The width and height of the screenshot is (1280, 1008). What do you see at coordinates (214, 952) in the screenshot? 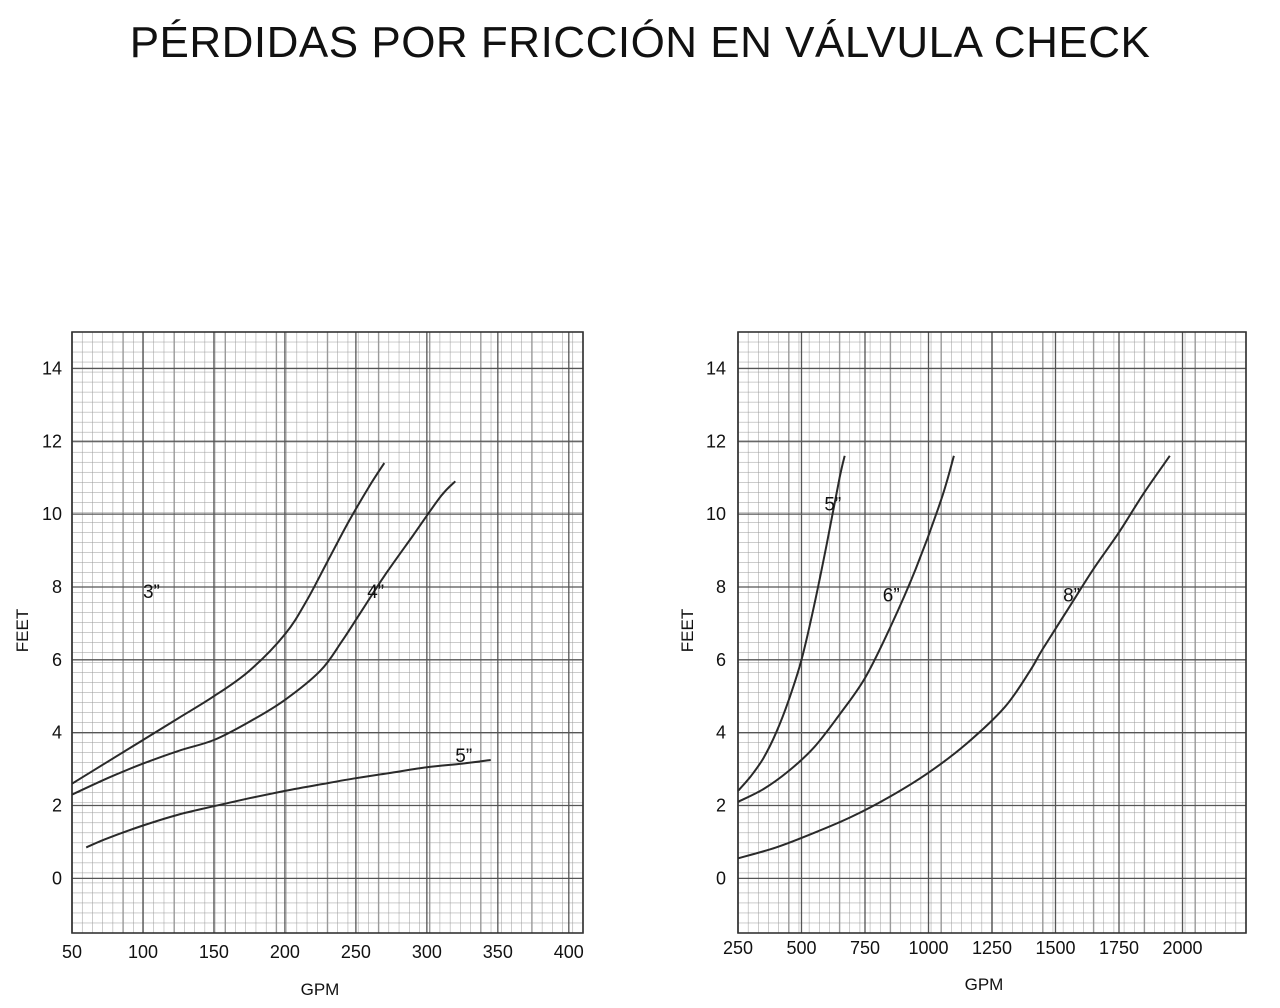
I see `x-tick-label: 150` at bounding box center [214, 952].